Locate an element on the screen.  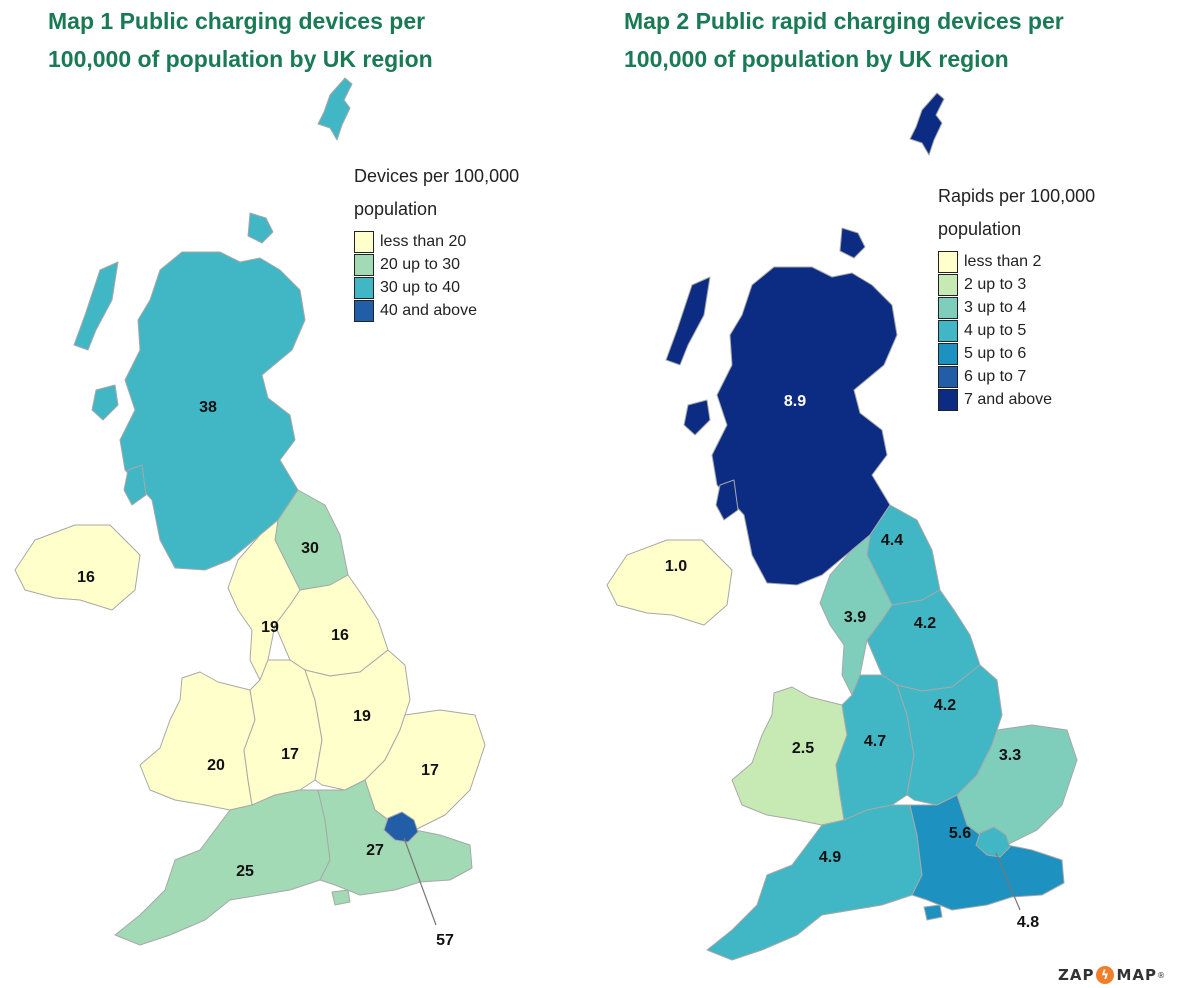
value-label-east-midlands: 19 is located at coordinates (362, 716).